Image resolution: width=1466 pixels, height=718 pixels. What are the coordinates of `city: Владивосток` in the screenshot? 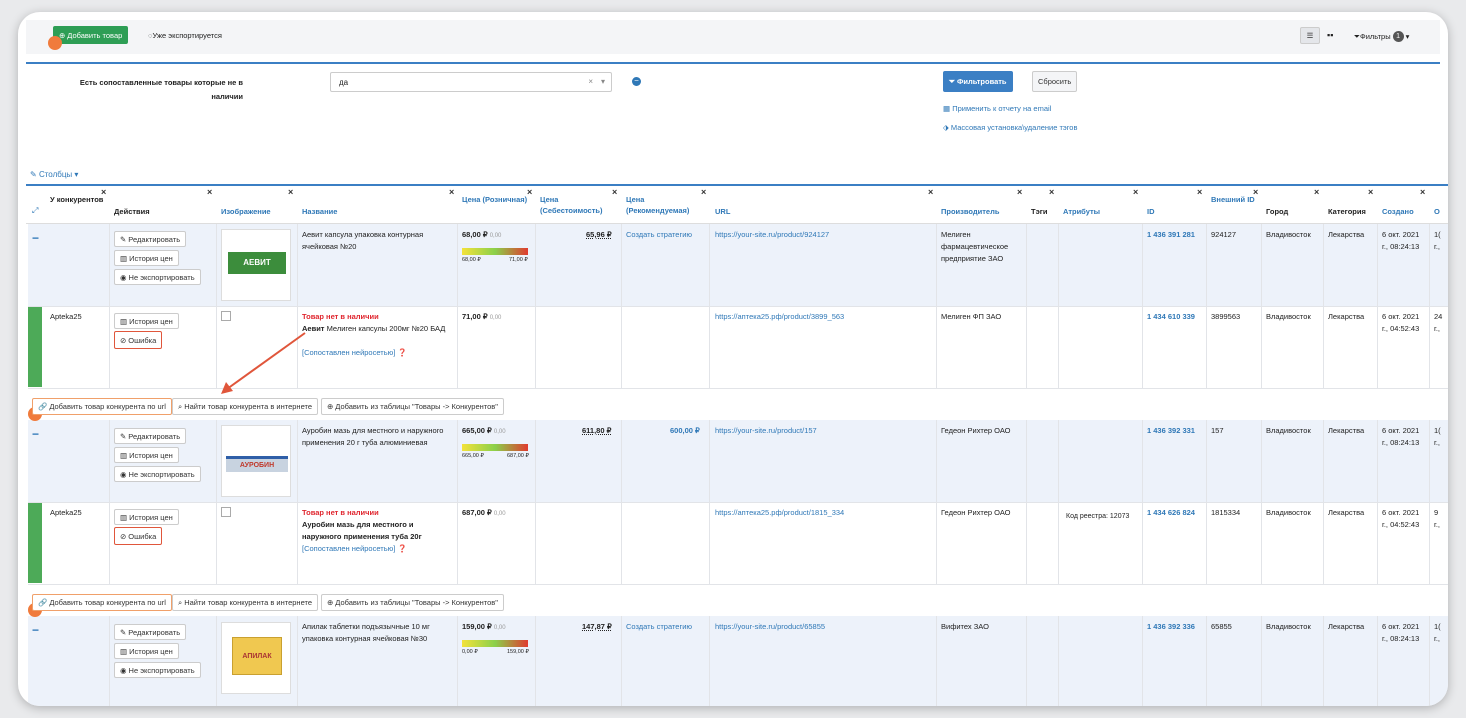 It's located at (1288, 626).